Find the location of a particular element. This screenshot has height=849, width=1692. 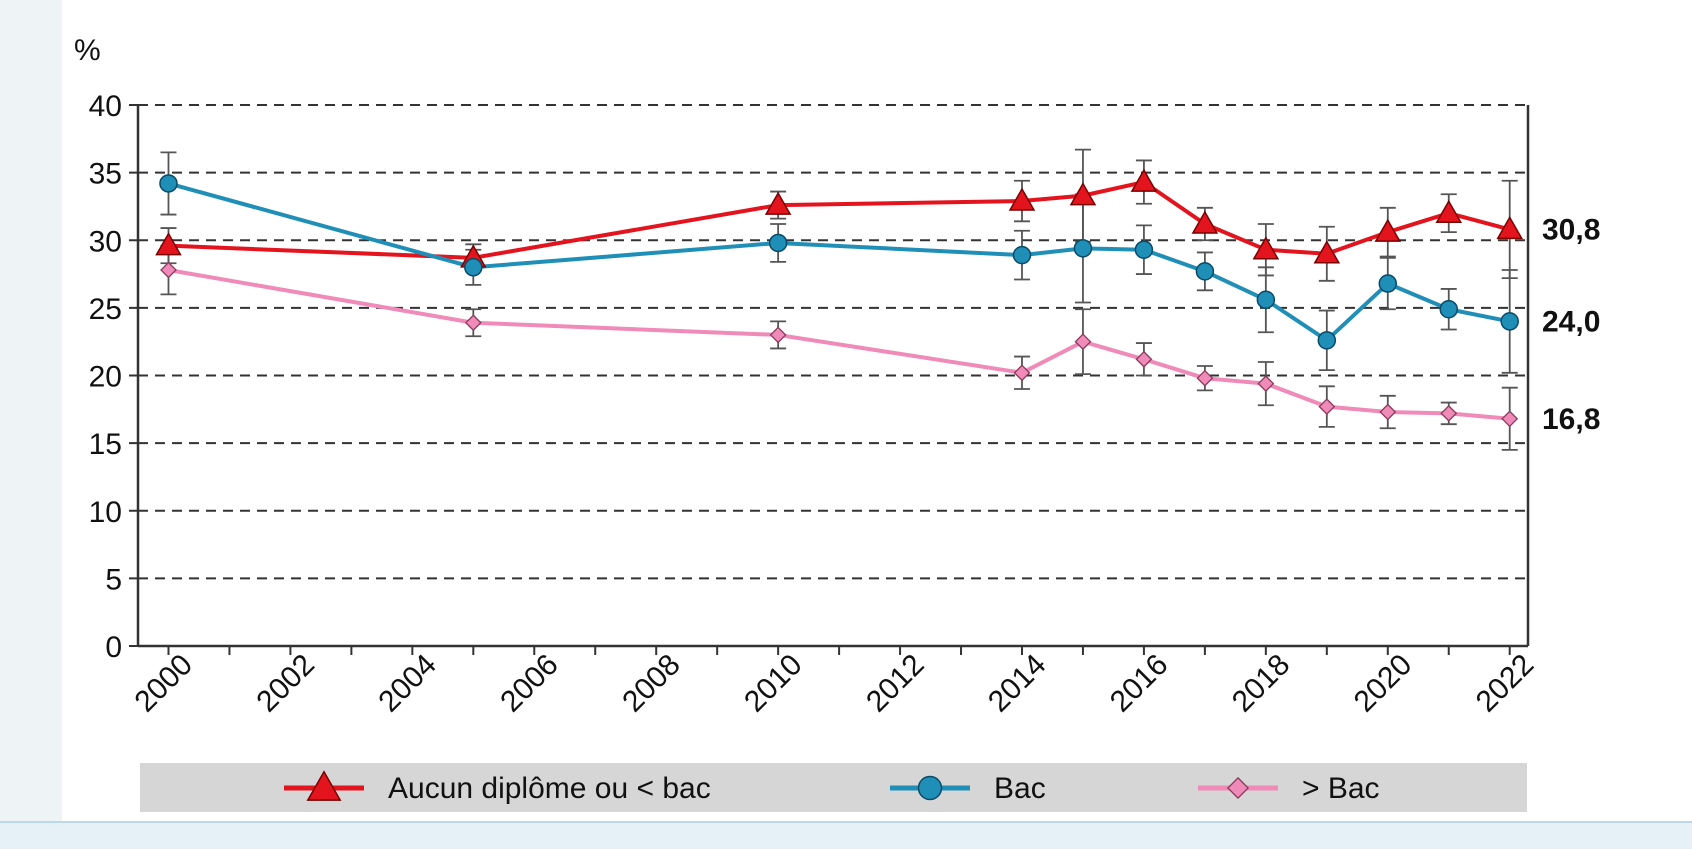

y-tick-label: 15 is located at coordinates (105, 444).